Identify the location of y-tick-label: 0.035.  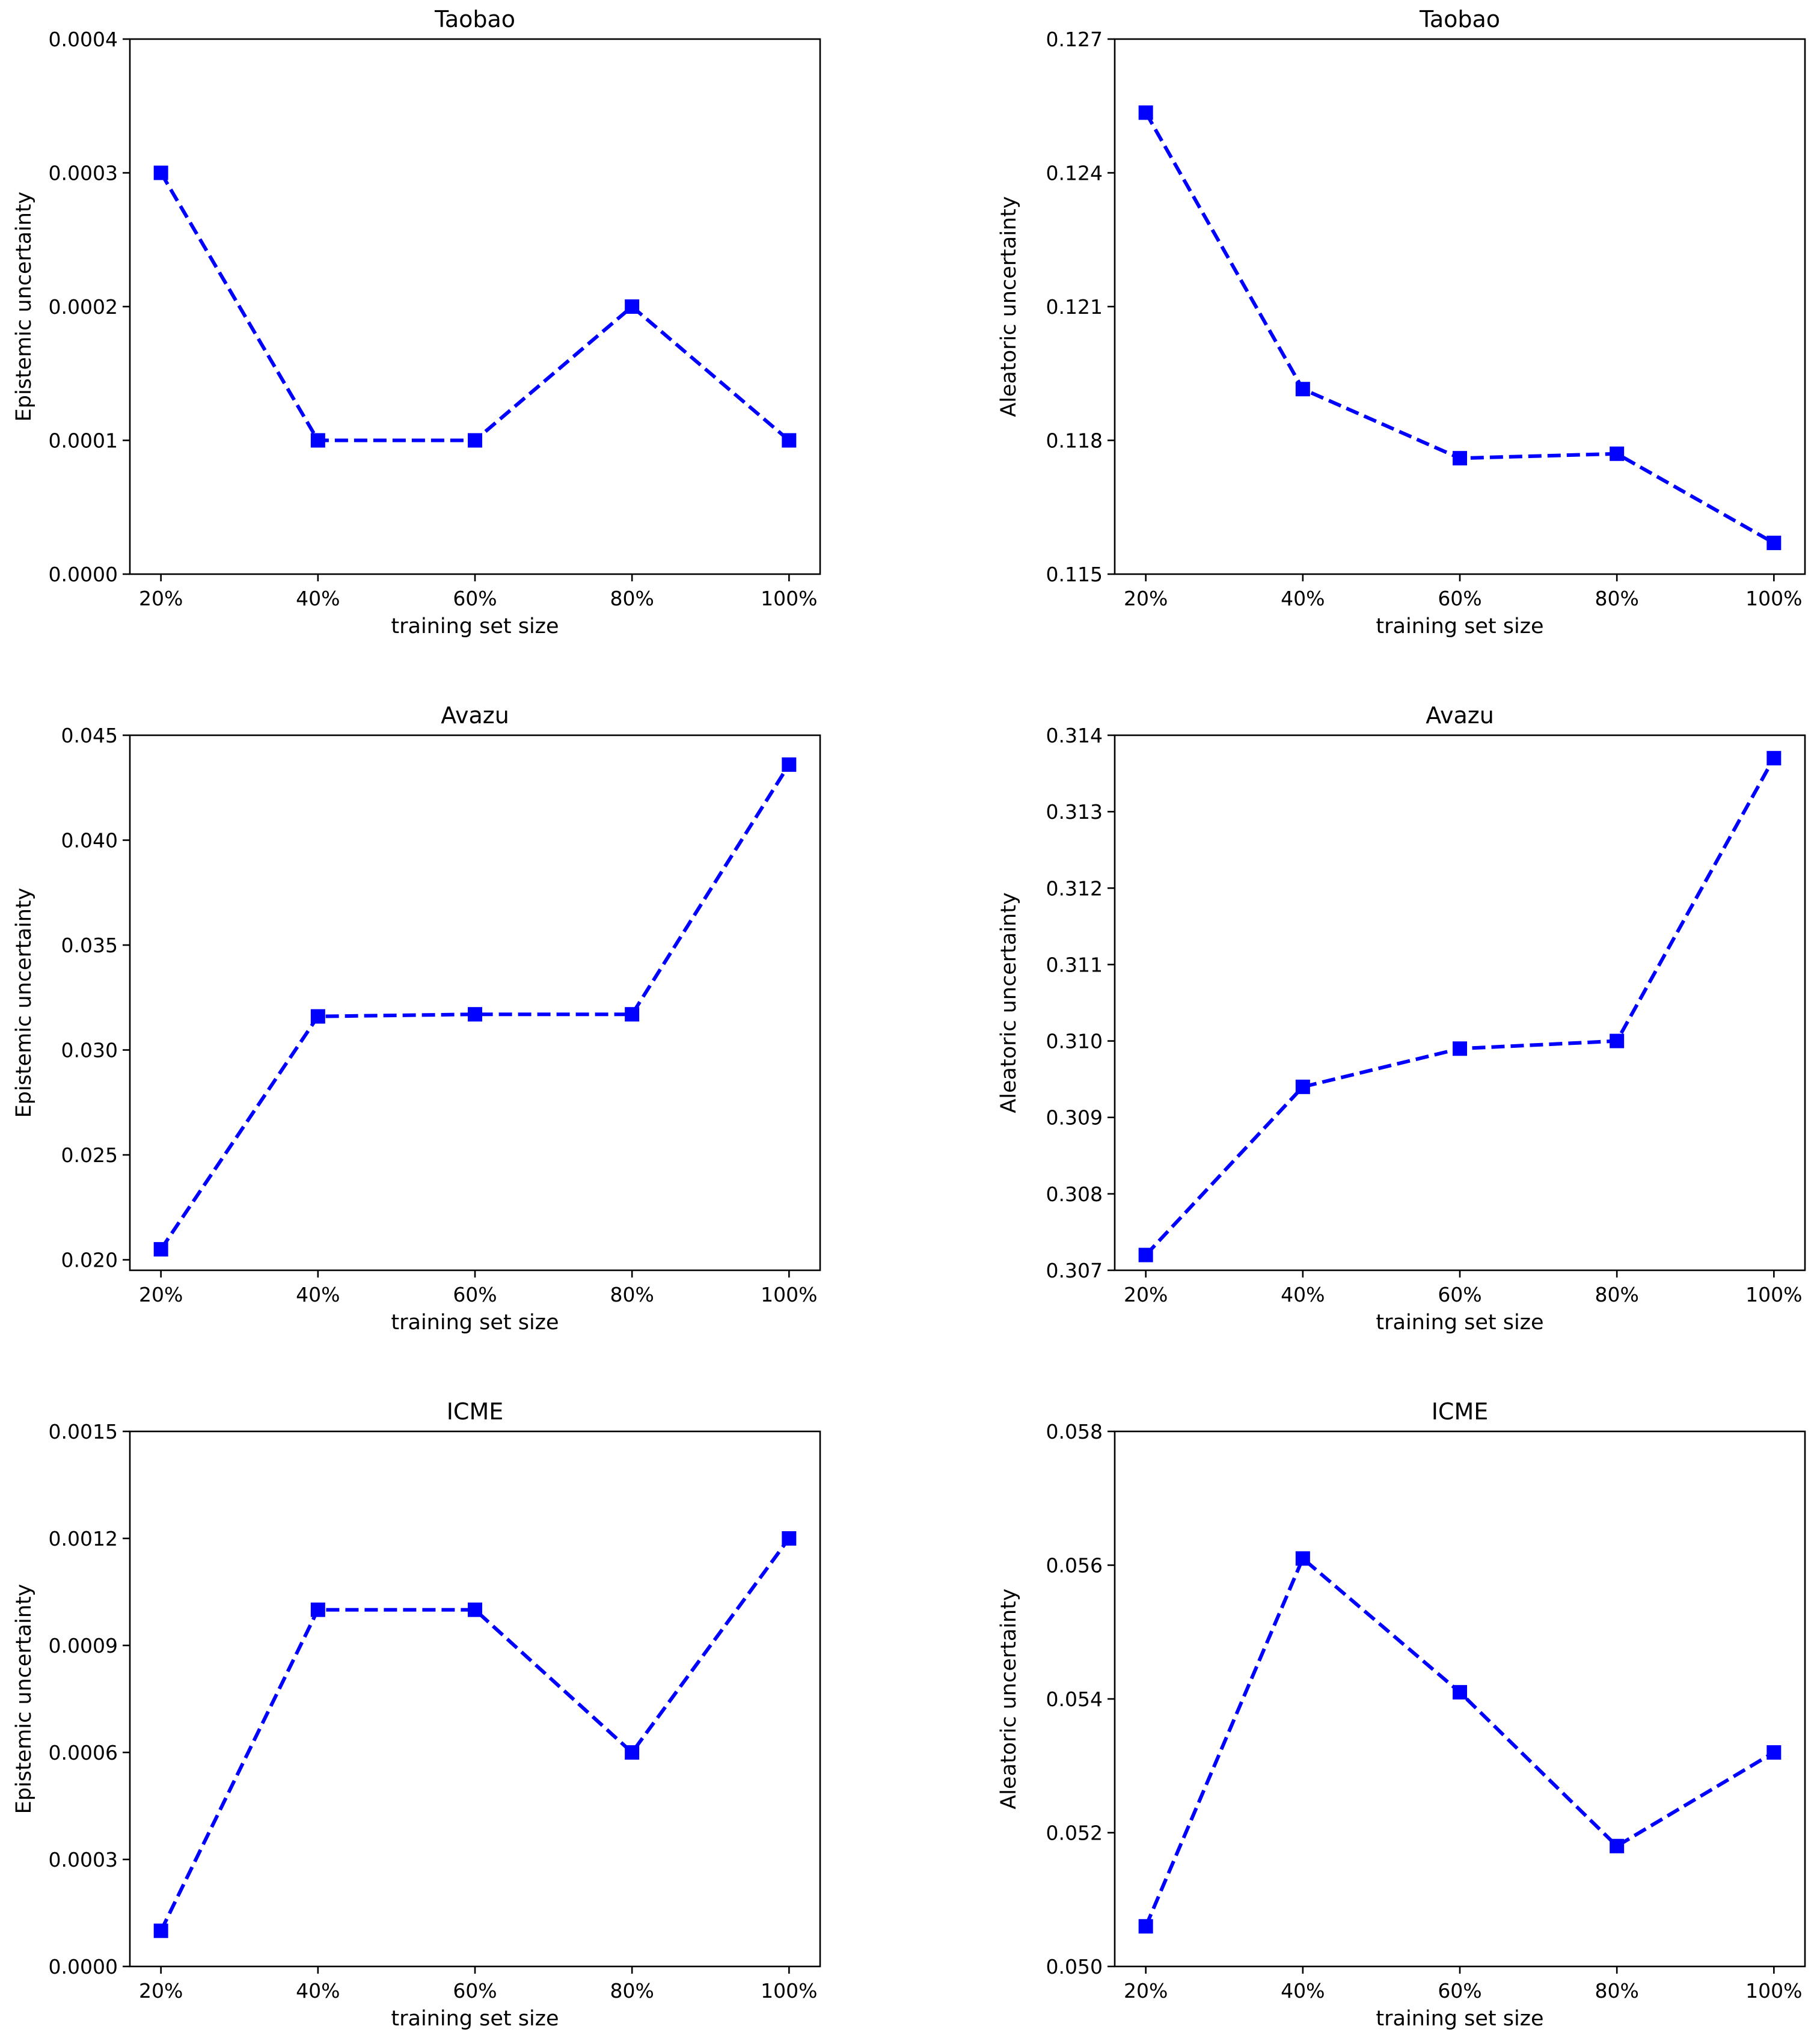
(90, 945).